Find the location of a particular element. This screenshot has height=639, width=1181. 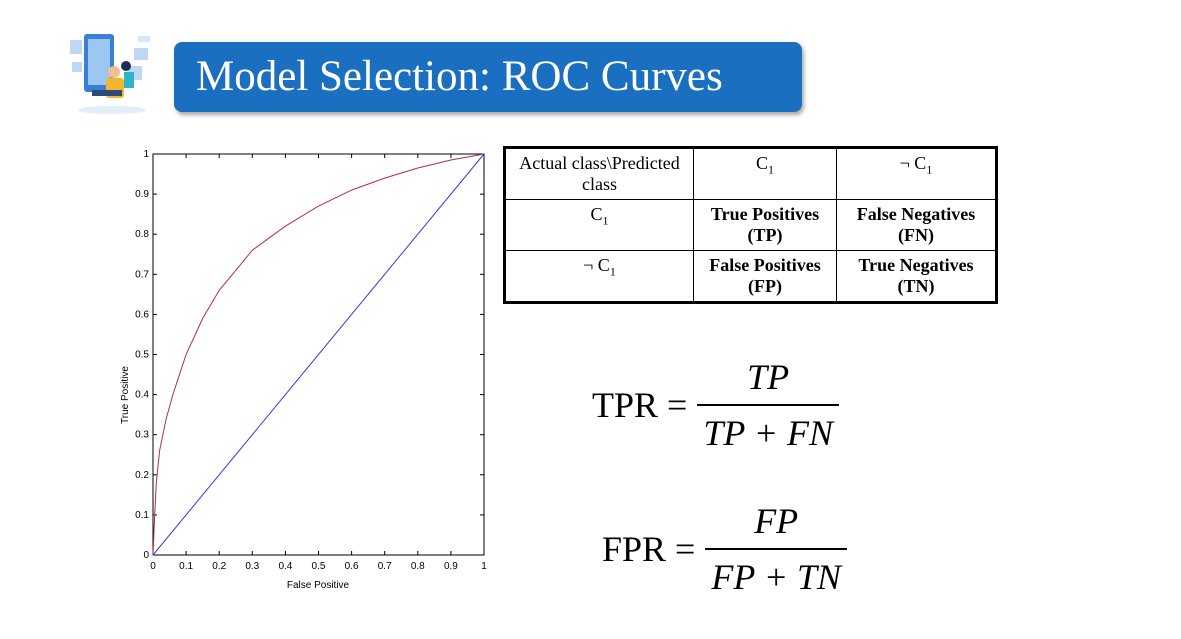

x-tick-label: 0.9 is located at coordinates (451, 566).